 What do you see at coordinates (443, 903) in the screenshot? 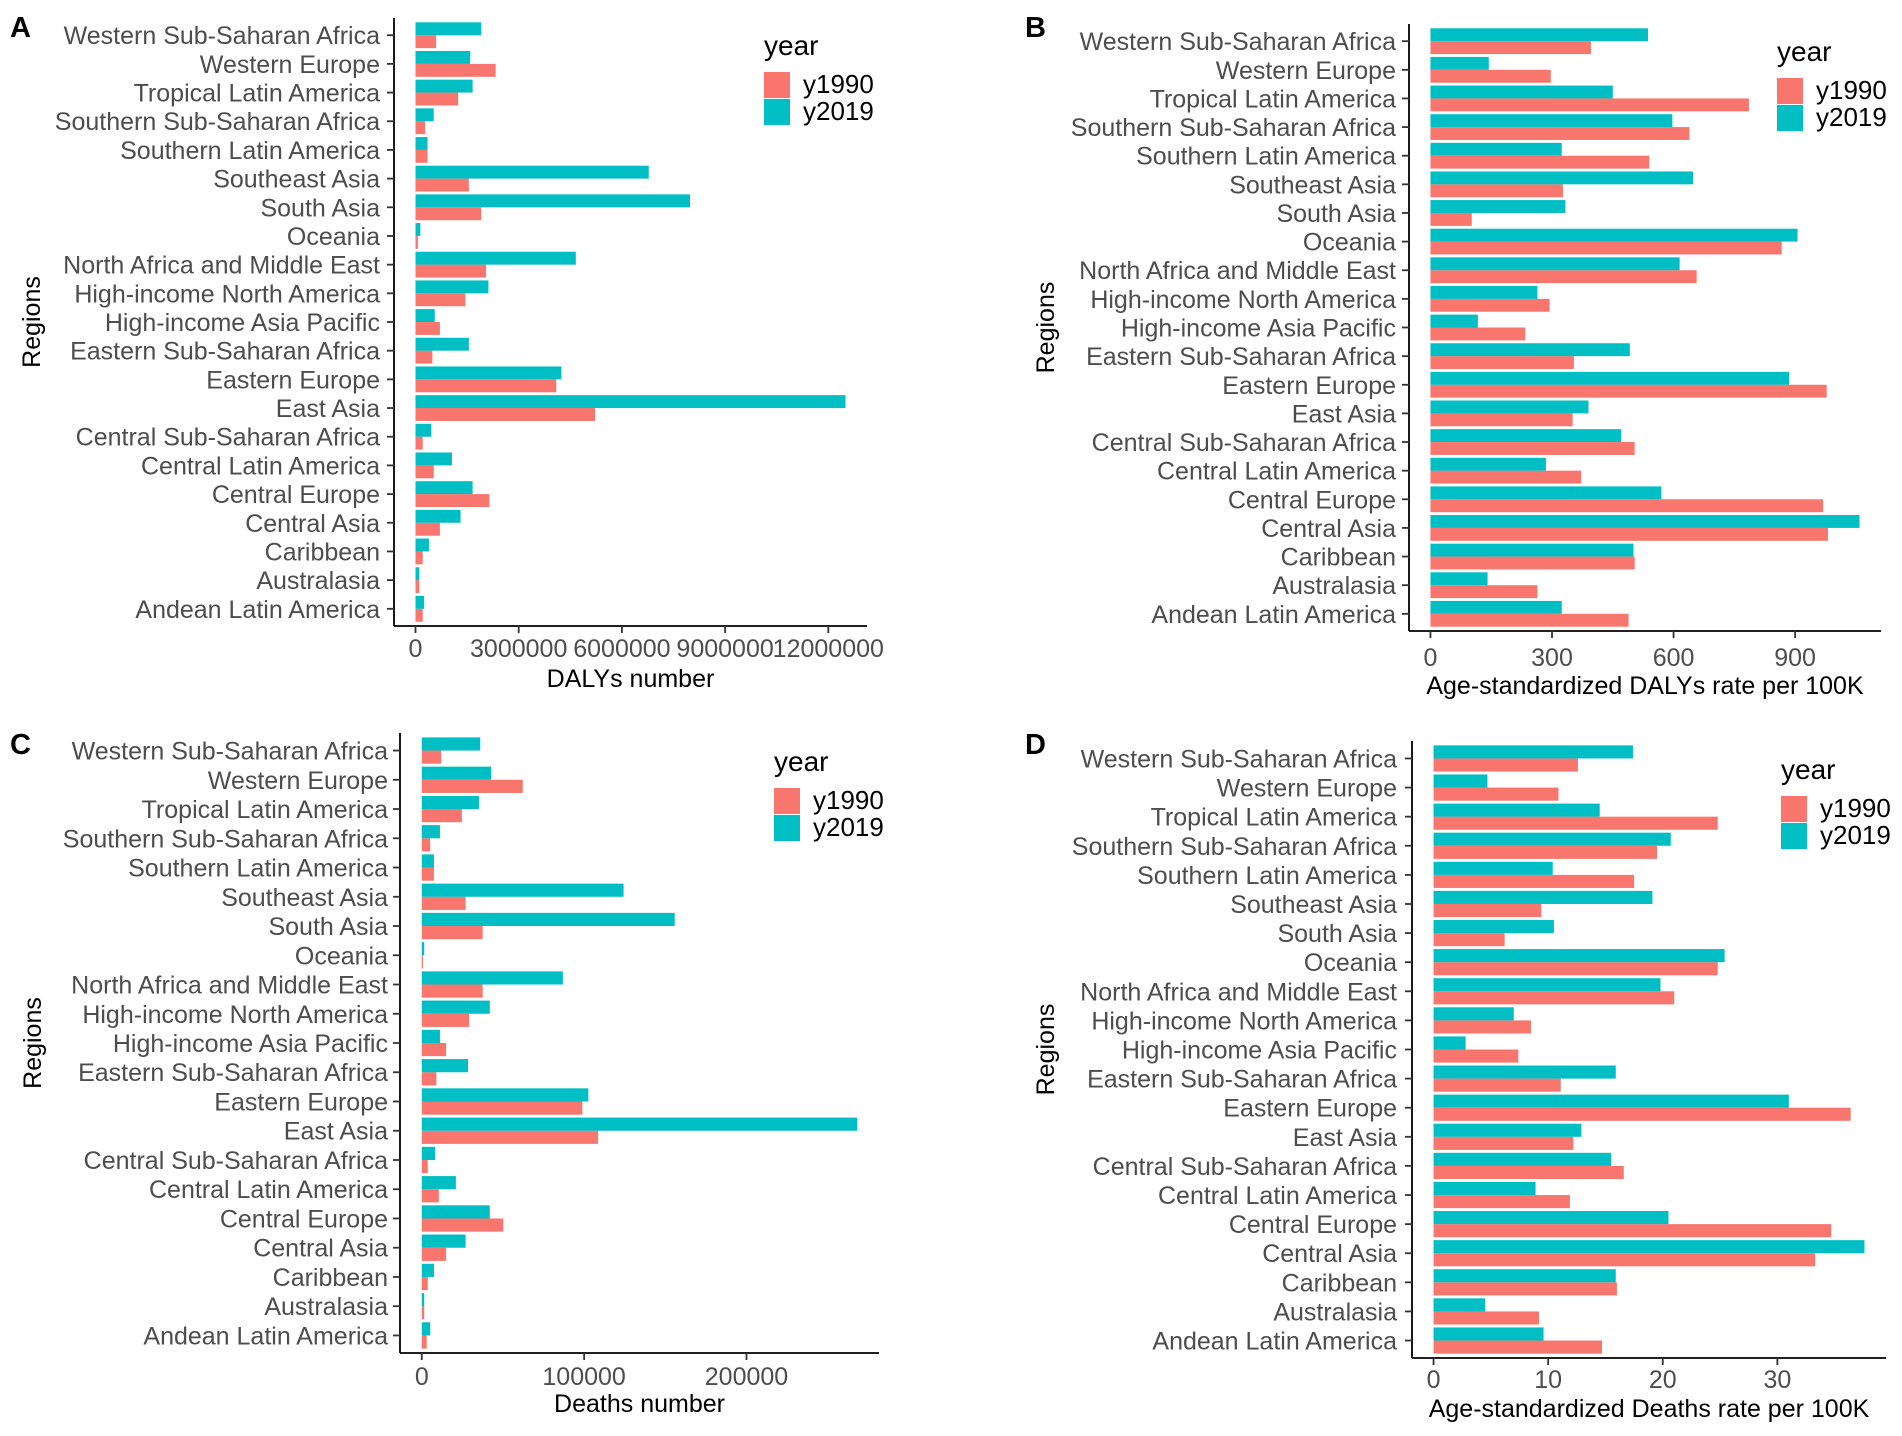
I see `bar-y1990-southeast-asia` at bounding box center [443, 903].